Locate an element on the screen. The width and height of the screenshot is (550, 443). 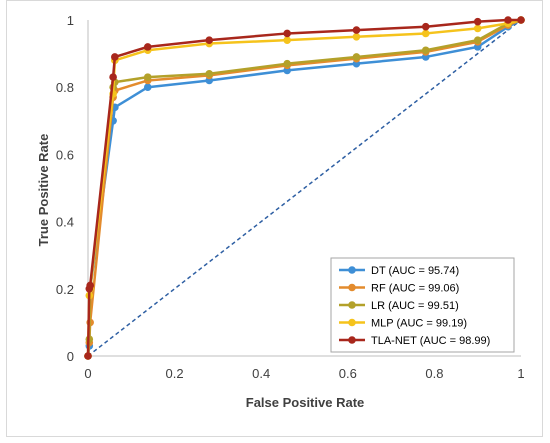
legend-entry: LR (AUC = 99.51) is located at coordinates (399, 306).